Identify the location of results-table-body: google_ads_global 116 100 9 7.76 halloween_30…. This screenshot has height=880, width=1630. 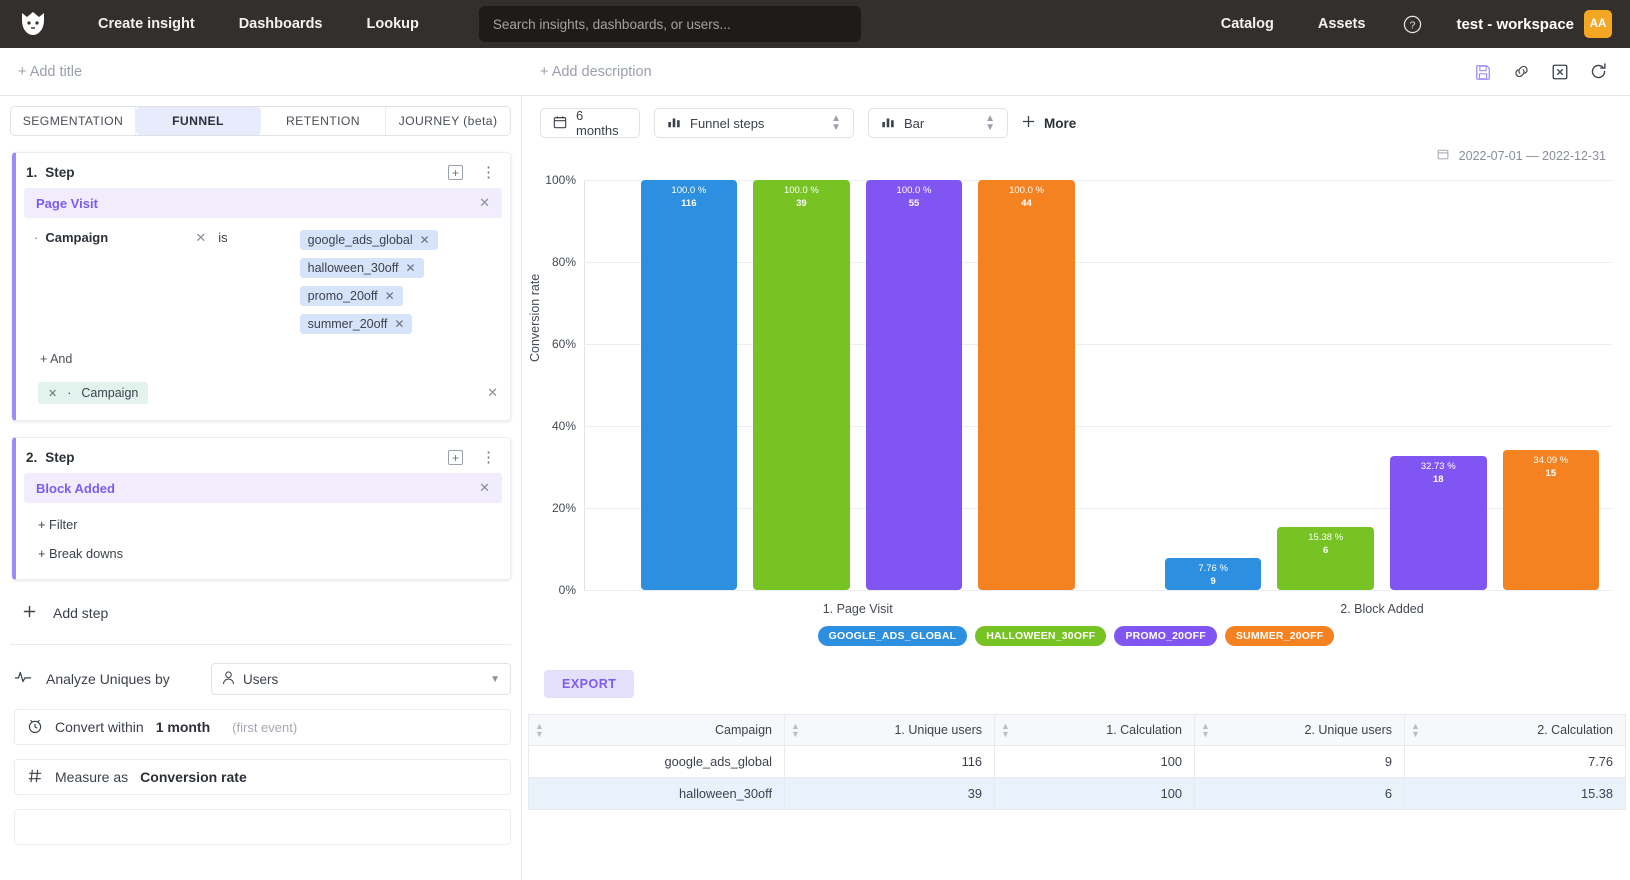
(1077, 777).